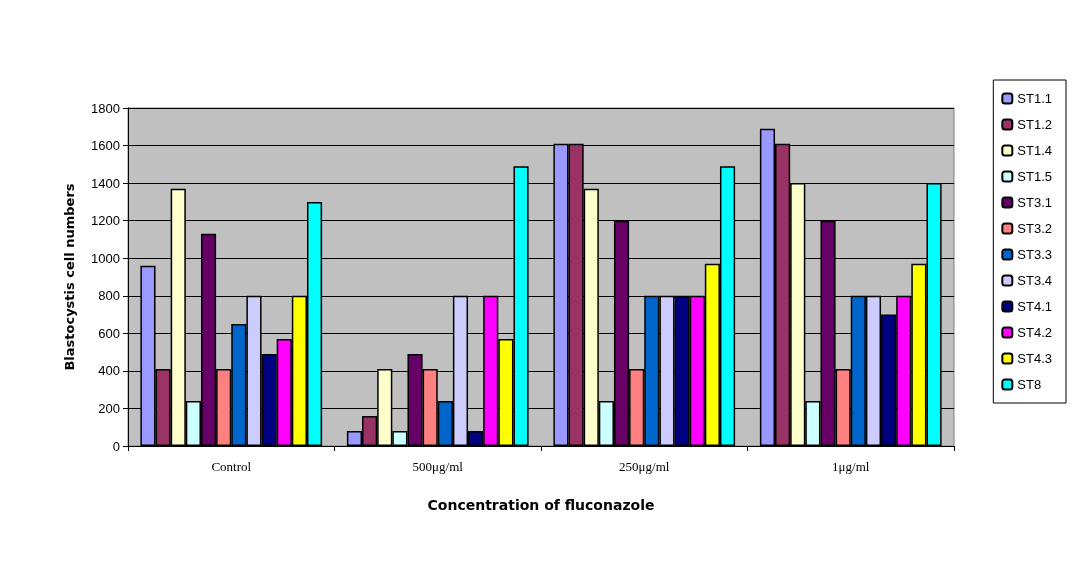 This screenshot has width=1084, height=566. Describe the element at coordinates (1034, 254) in the screenshot. I see `legend-label: ST3.3` at that location.